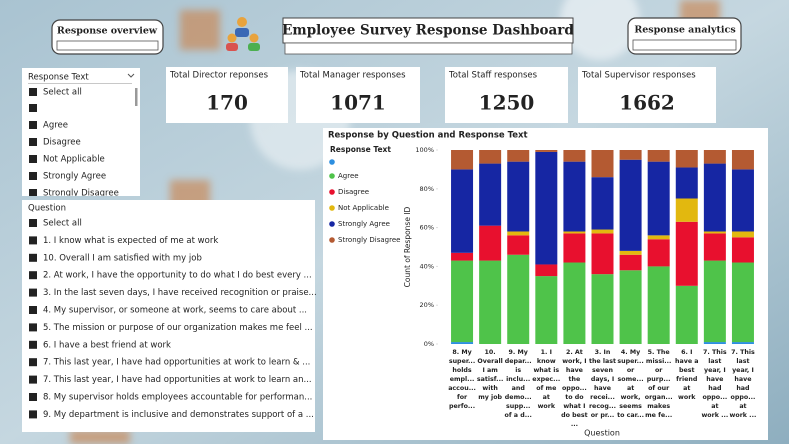 This screenshot has height=444, width=789. Describe the element at coordinates (602, 361) in the screenshot. I see `x-tick-label: the last` at that location.